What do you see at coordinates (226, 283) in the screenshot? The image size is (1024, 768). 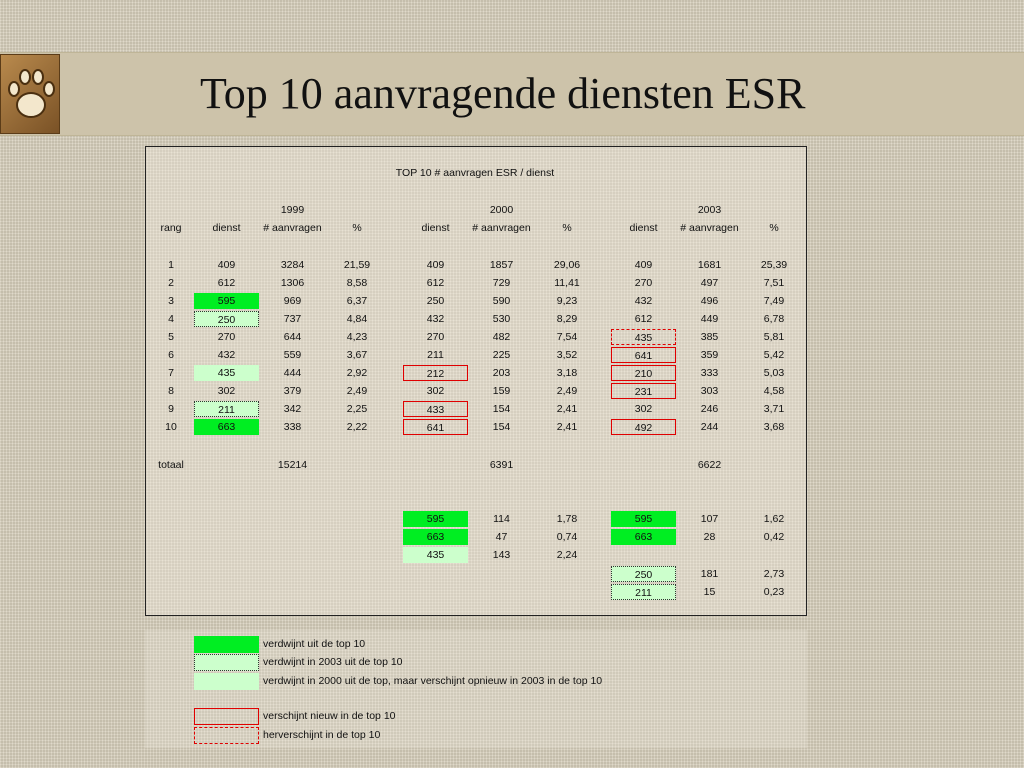 I see `dienst-1999-cell: 612` at bounding box center [226, 283].